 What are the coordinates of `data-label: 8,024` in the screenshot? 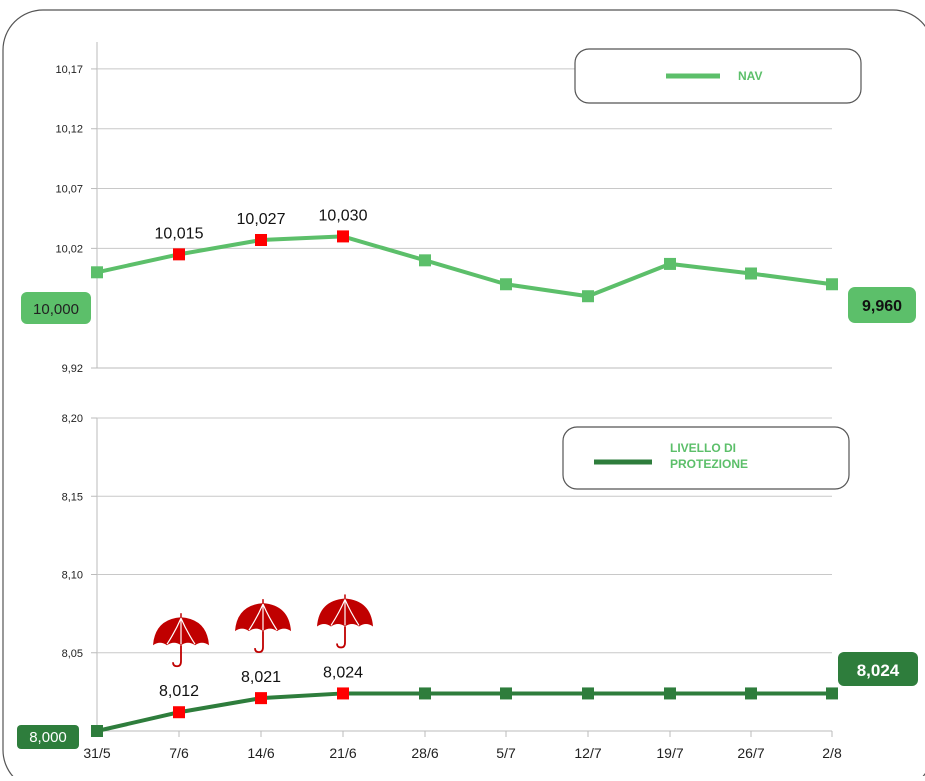 It's located at (343, 672).